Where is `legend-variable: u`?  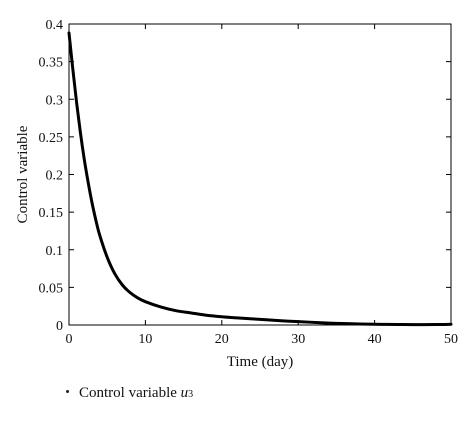 legend-variable: u is located at coordinates (184, 393).